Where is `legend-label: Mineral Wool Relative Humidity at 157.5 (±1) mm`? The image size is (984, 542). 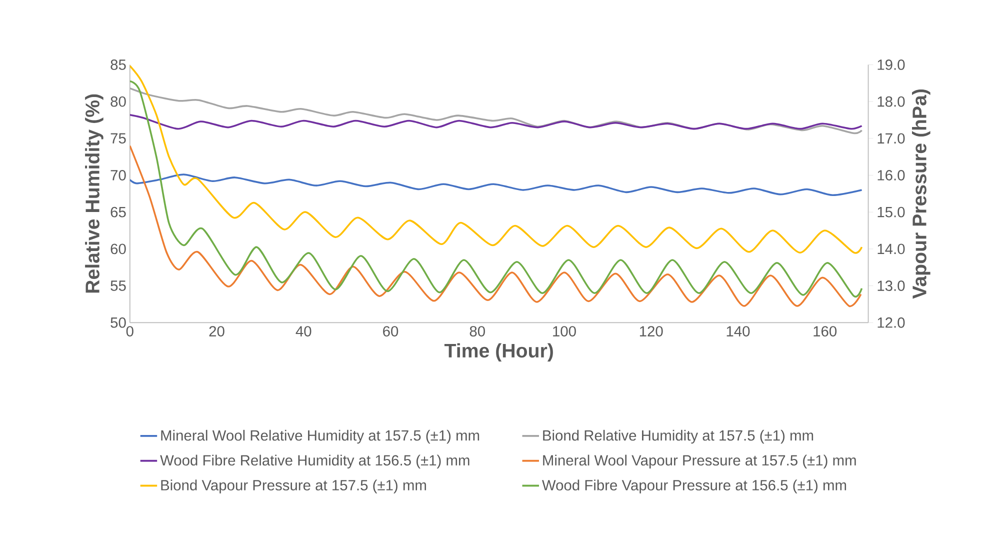 legend-label: Mineral Wool Relative Humidity at 157.5 (±1) mm is located at coordinates (320, 437).